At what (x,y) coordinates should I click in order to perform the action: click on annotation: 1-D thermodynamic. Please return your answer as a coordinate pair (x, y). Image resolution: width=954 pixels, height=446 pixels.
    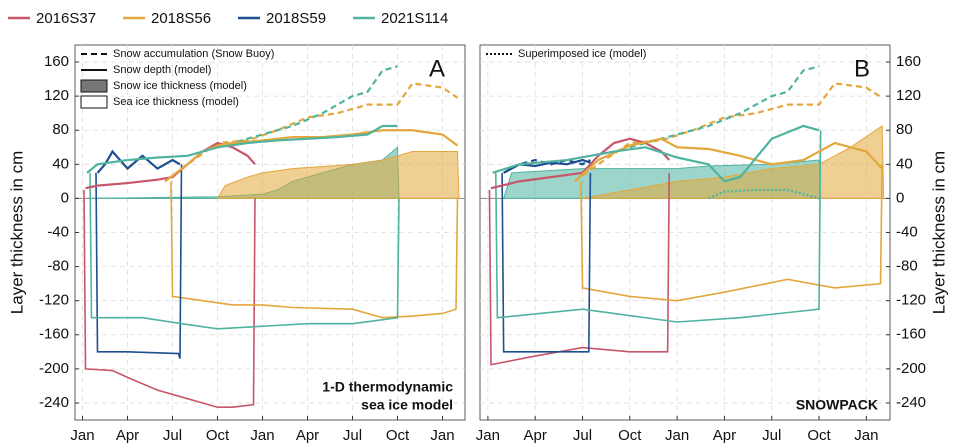
    Looking at the image, I should click on (387, 387).